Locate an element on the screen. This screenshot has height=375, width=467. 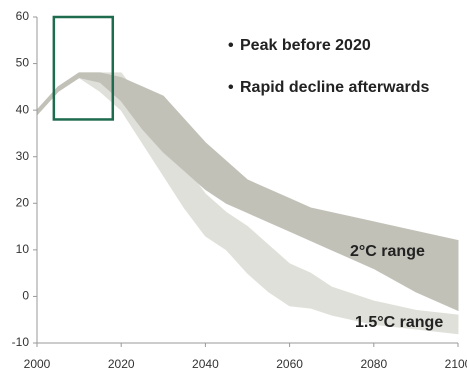
x-tick-label: 2040 is located at coordinates (205, 364).